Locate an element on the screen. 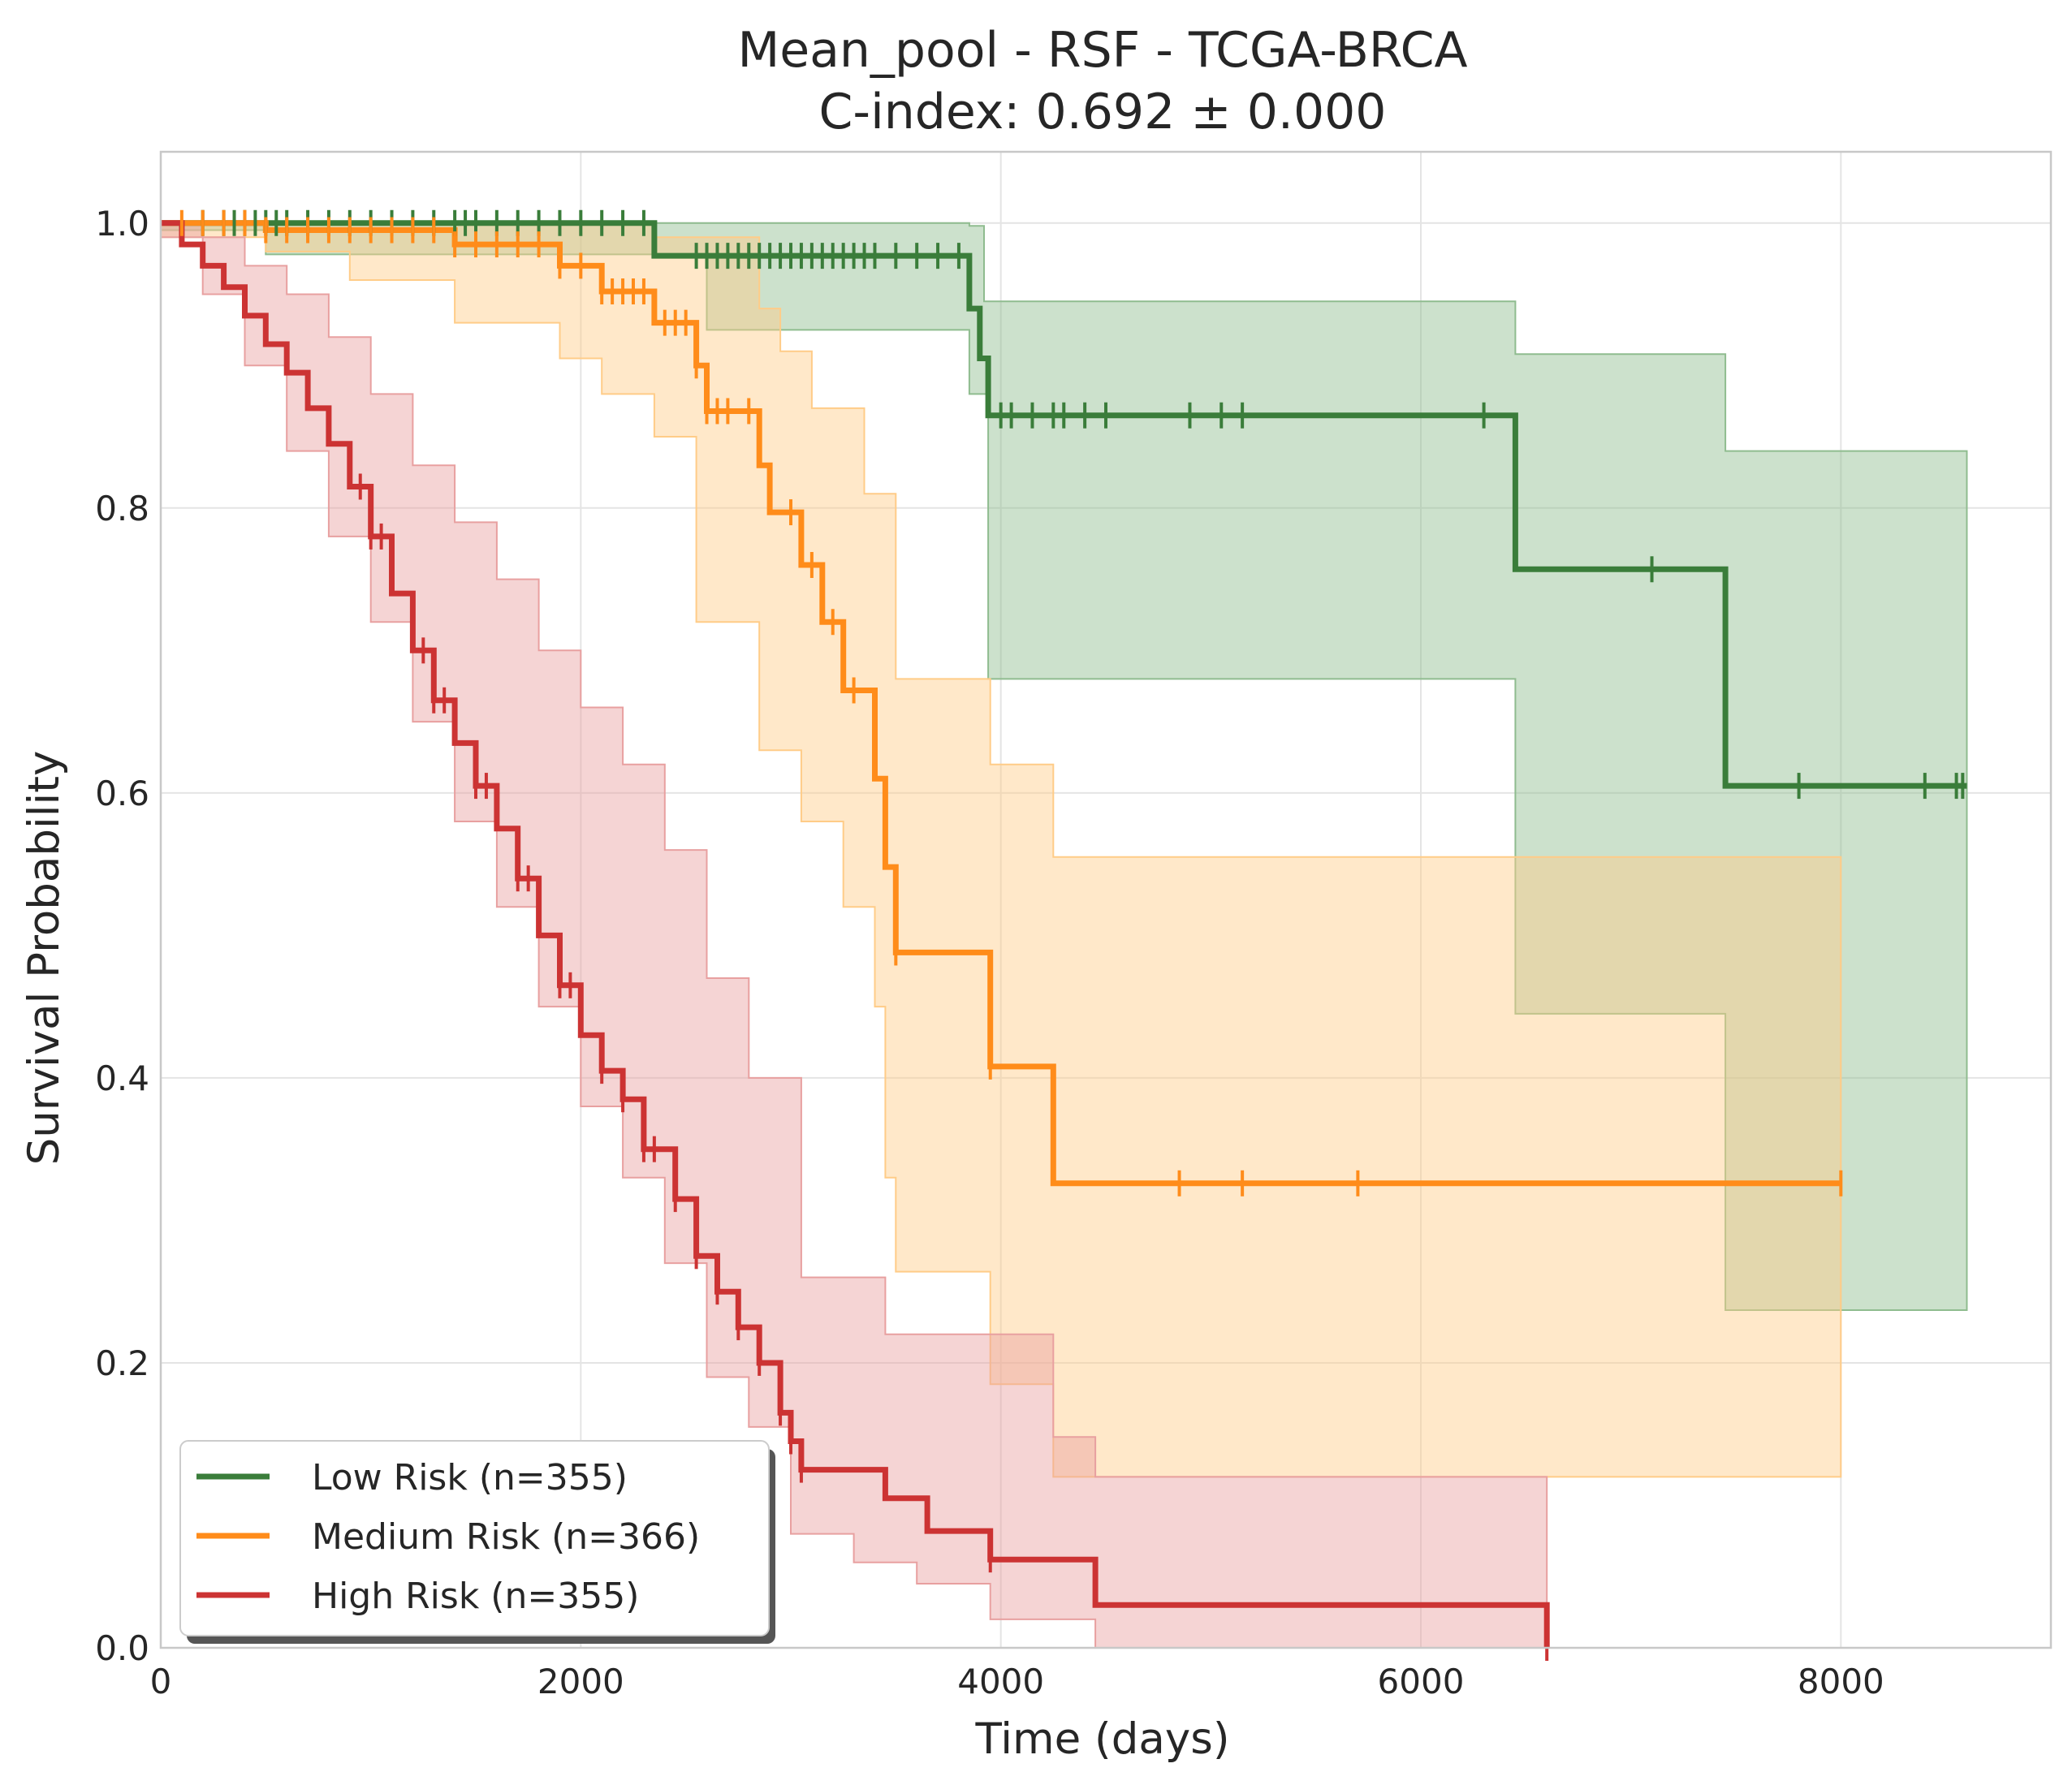  x-tick-label: 8000 is located at coordinates (1841, 1681).